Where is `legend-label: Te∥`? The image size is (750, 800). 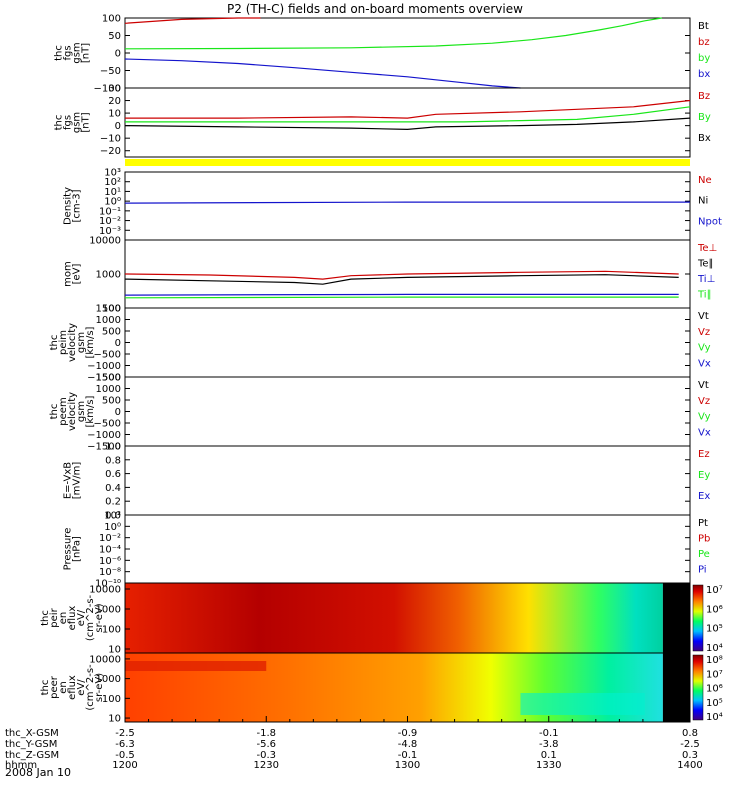
legend-label: Te∥ is located at coordinates (705, 264).